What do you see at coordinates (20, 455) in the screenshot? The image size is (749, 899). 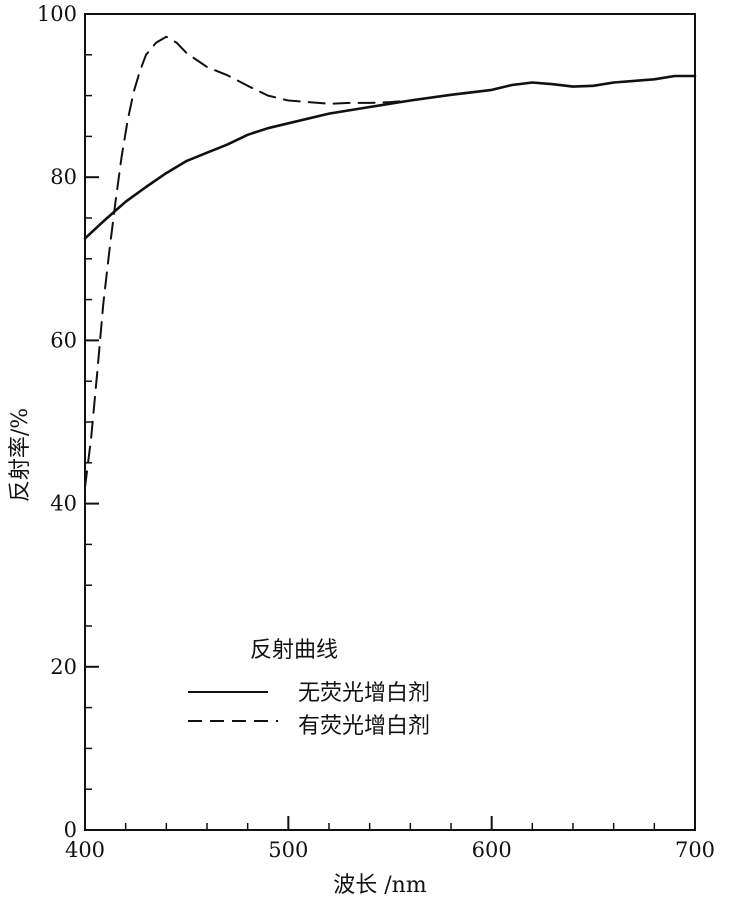 I see `y-axis-title: 反射率/%` at bounding box center [20, 455].